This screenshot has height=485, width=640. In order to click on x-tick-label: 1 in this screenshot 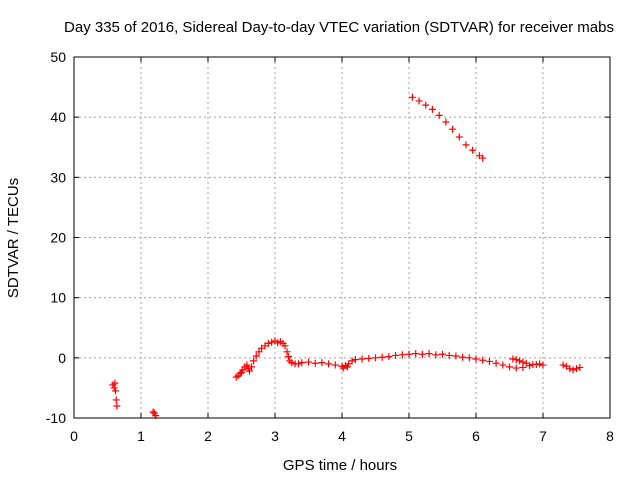, I will do `click(141, 436)`.